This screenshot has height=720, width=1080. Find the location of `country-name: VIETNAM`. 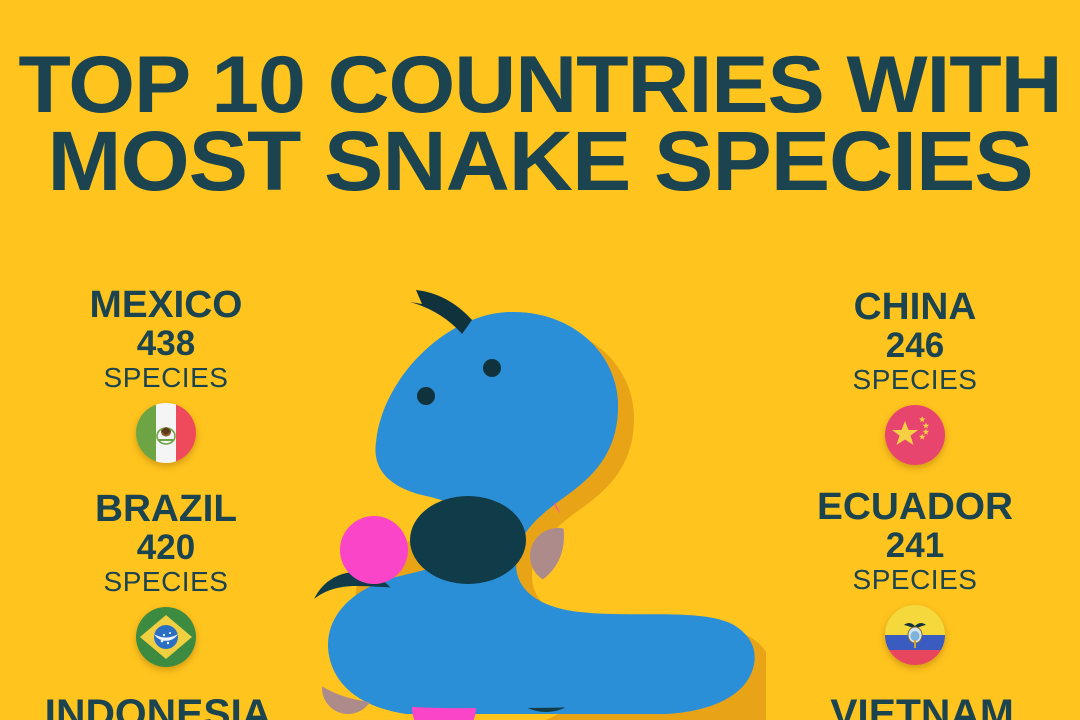

country-name: VIETNAM is located at coordinates (922, 706).